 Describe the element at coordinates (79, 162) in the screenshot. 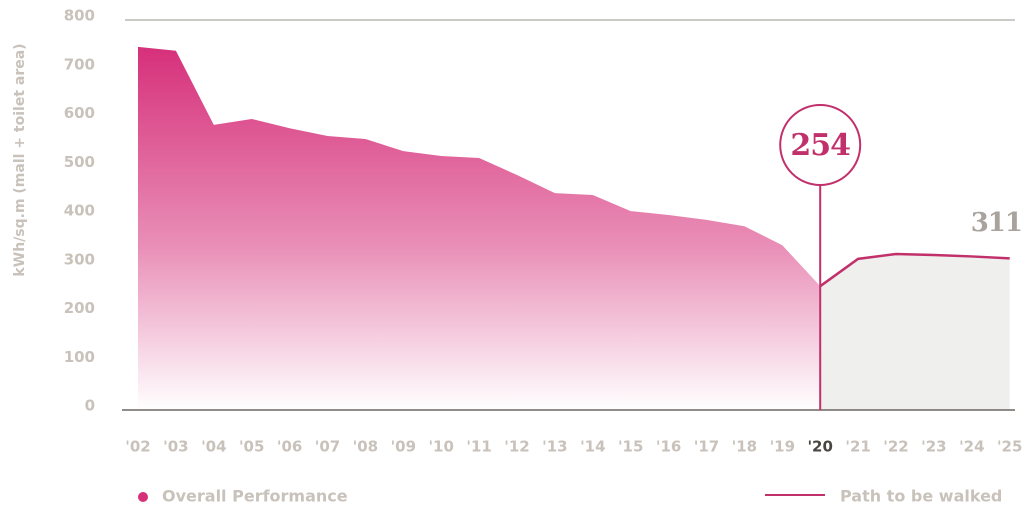

I see `y-tick-label: 500` at that location.